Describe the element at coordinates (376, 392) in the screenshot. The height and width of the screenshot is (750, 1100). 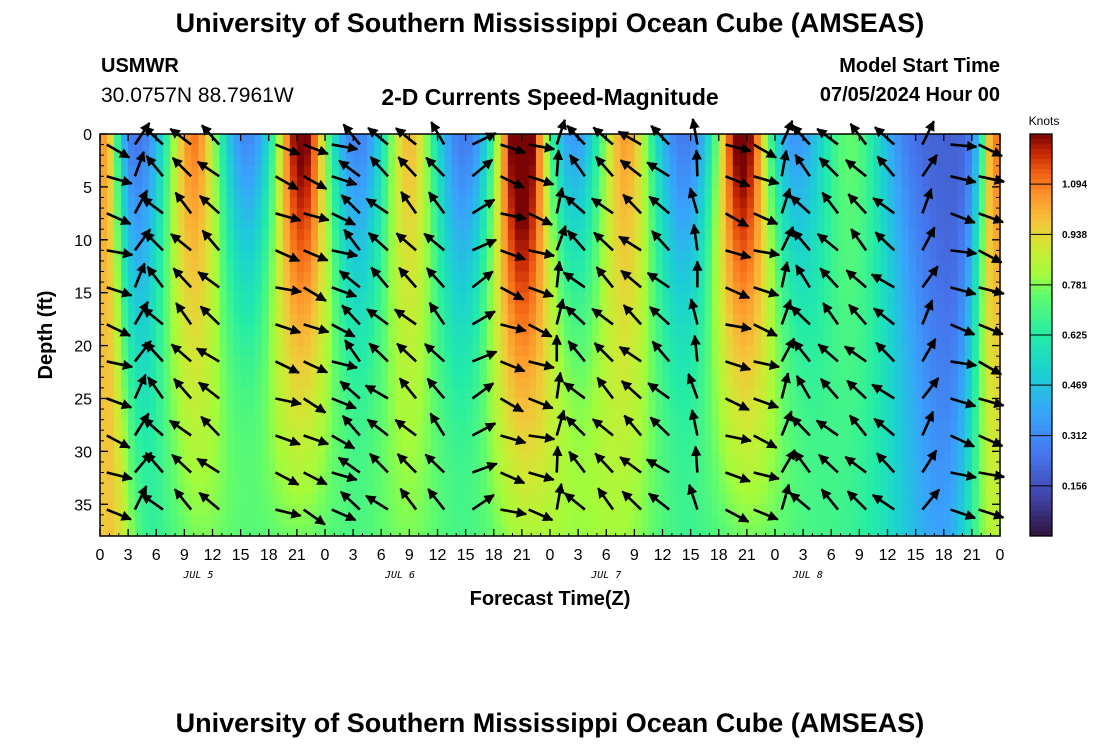
I see `current-arrow` at that location.